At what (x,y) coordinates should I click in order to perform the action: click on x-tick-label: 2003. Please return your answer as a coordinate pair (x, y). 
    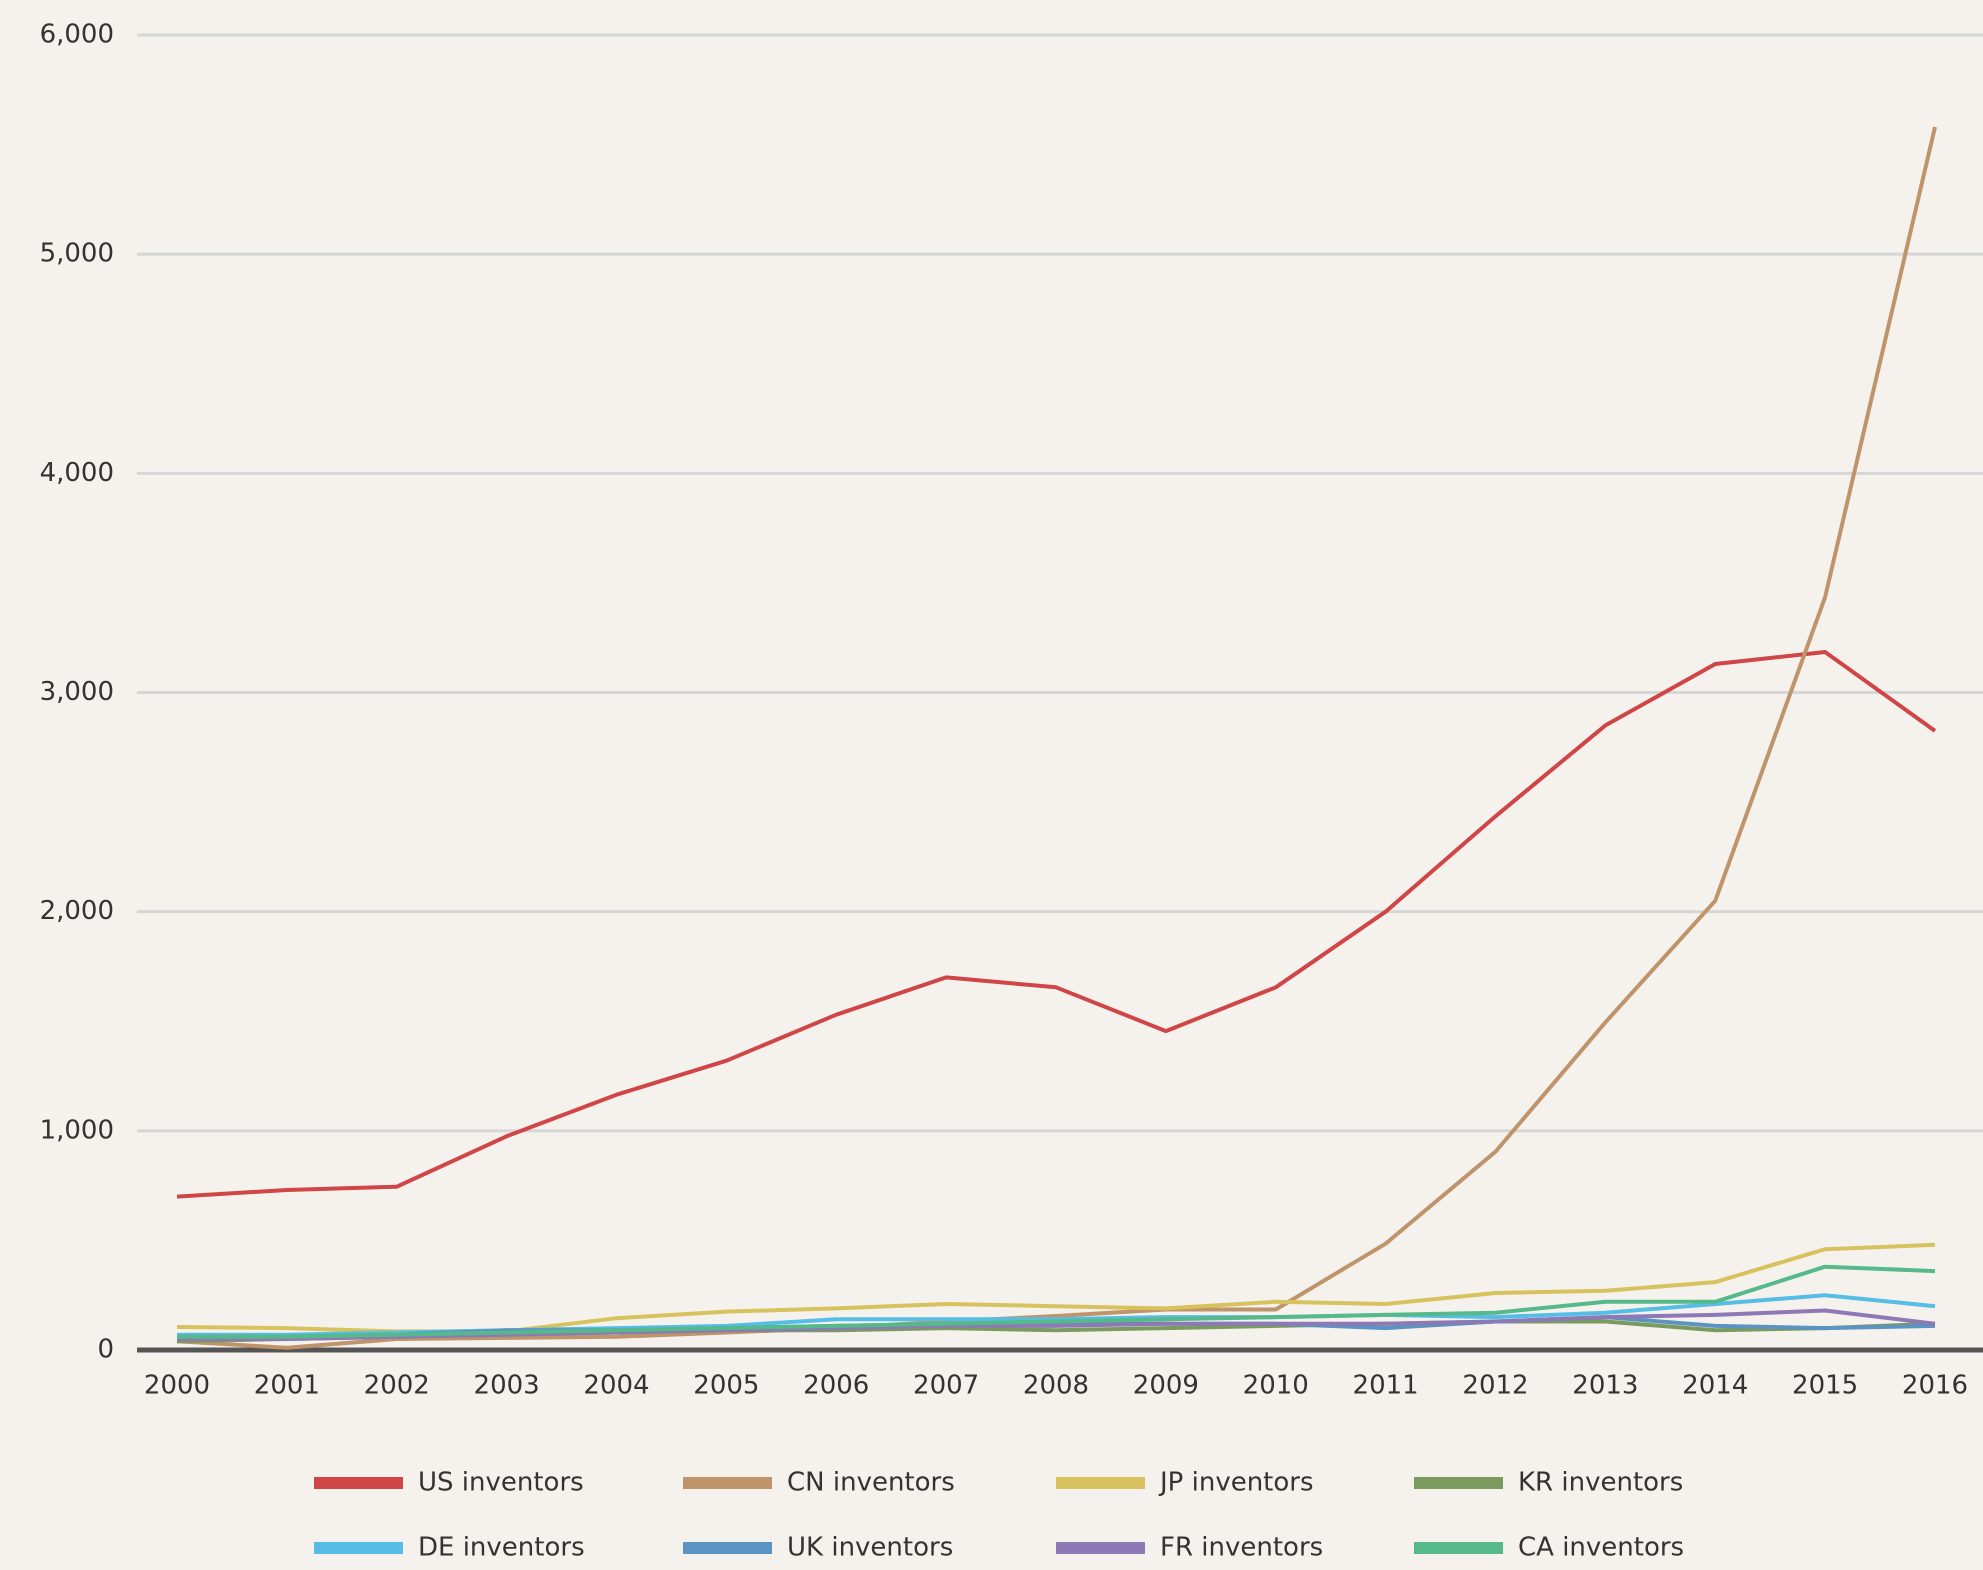
    Looking at the image, I should click on (507, 1386).